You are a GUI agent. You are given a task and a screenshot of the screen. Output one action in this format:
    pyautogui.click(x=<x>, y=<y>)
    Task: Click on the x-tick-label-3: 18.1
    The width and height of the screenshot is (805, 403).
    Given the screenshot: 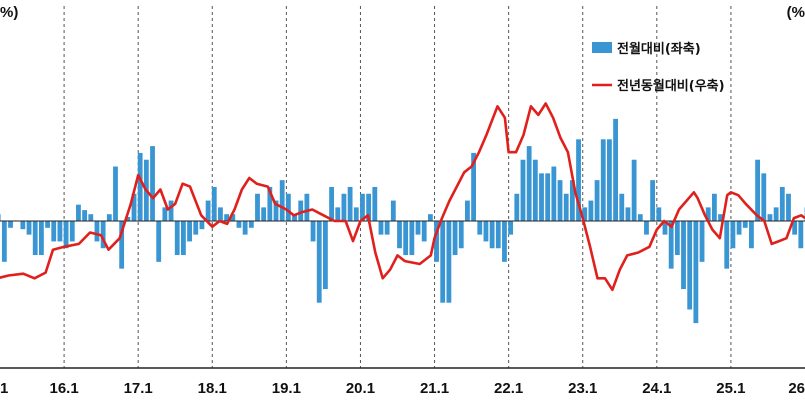 What is the action you would take?
    pyautogui.click(x=212, y=388)
    